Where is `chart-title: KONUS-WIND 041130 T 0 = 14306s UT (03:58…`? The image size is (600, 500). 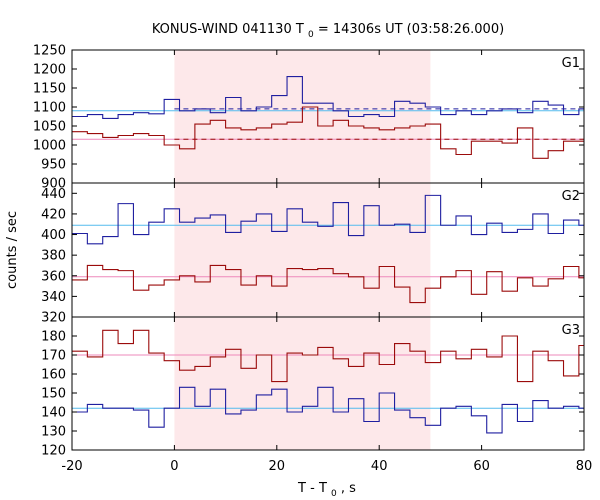
chart-title: KONUS-WIND 041130 T 0 = 14306s UT (03:58… is located at coordinates (328, 31).